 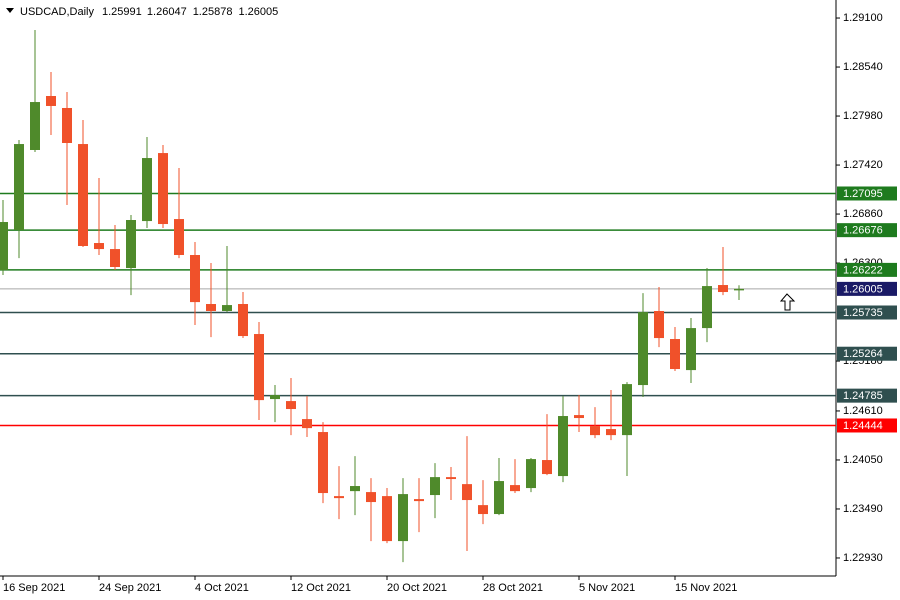 I want to click on x-tick-label: 4 Oct 2021, so click(x=222, y=588).